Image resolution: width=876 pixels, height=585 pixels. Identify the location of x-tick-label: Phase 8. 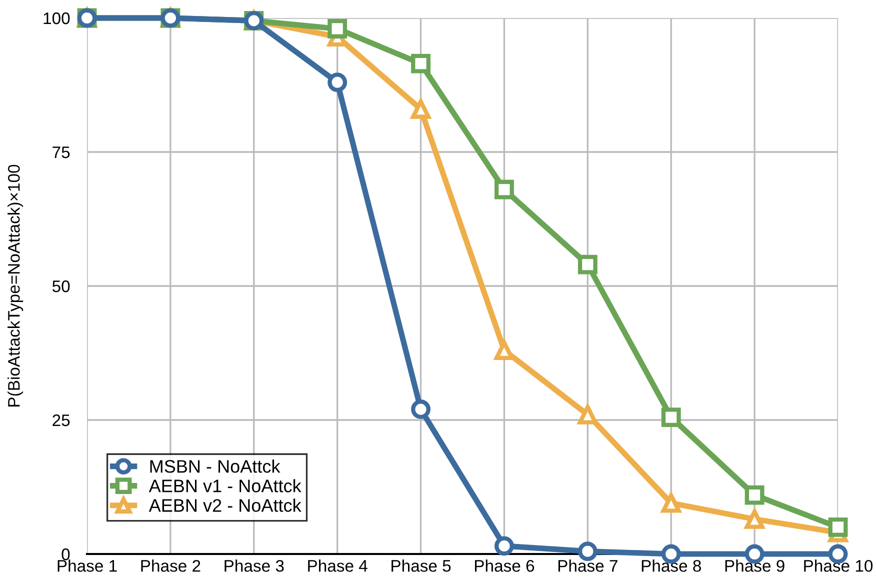
(671, 566).